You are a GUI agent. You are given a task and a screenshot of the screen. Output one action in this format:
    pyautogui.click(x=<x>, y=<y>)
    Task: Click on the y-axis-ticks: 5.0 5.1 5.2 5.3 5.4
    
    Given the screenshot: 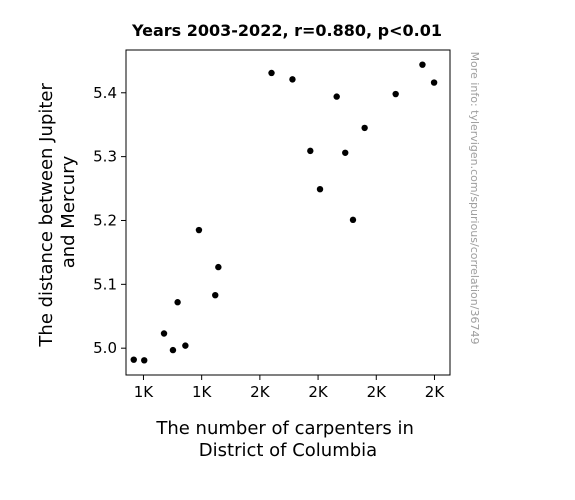 What is the action you would take?
    pyautogui.click(x=109, y=220)
    